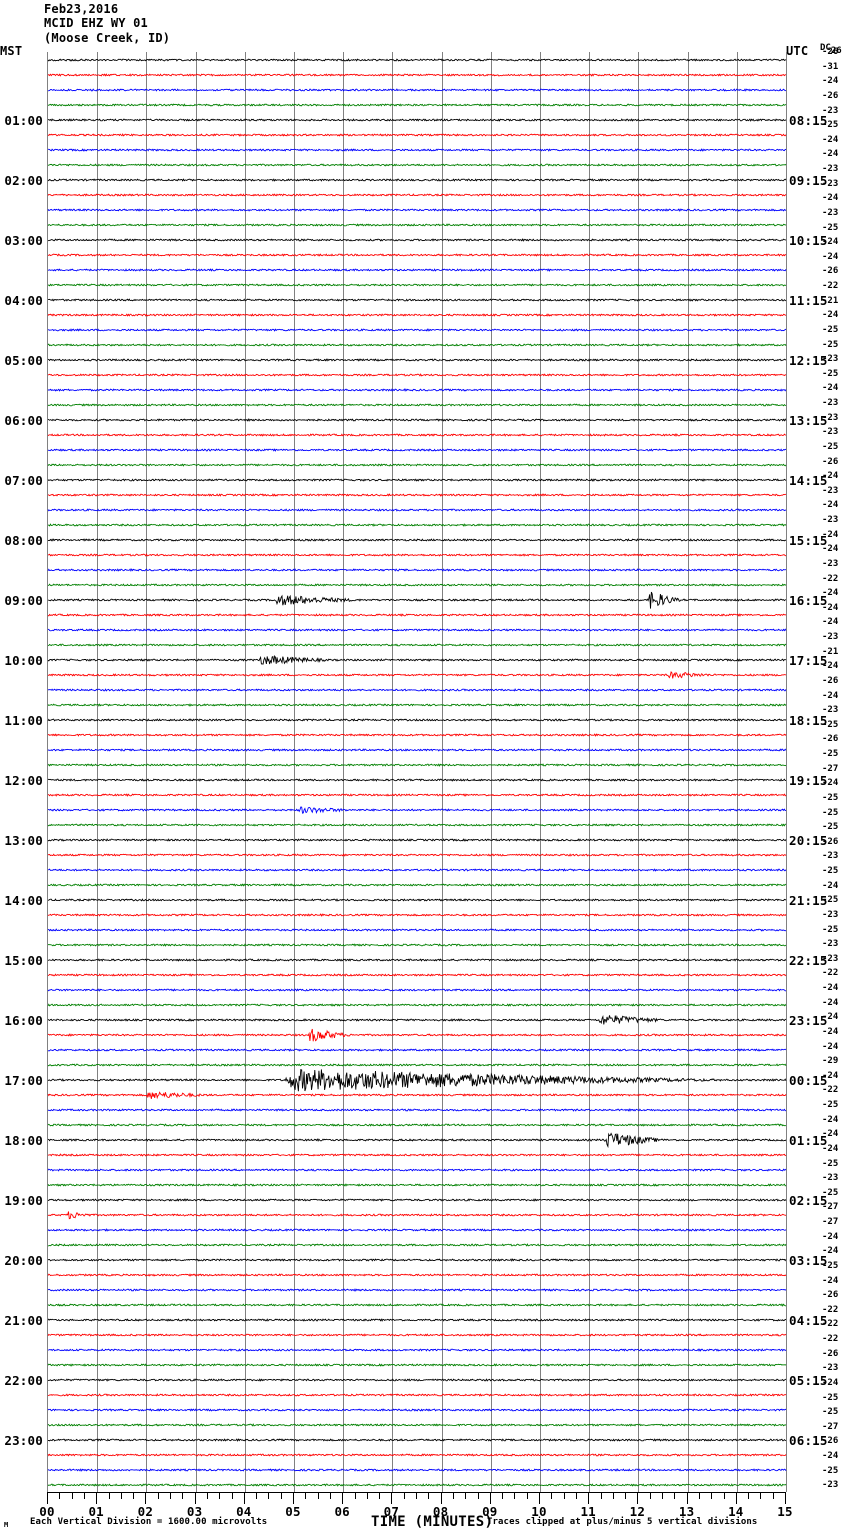 The width and height of the screenshot is (850, 1534). Describe the element at coordinates (244, 1511) in the screenshot. I see `x-tick-label: 04` at that location.